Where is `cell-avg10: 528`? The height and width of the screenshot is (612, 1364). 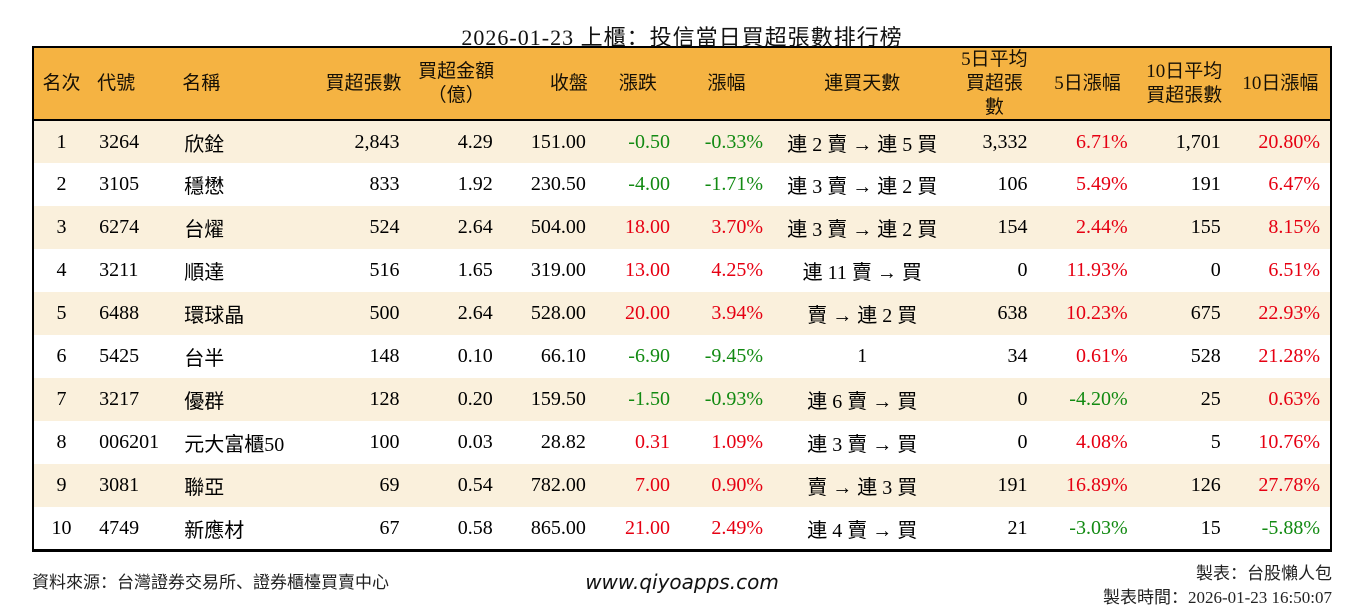 cell-avg10: 528 is located at coordinates (1205, 356).